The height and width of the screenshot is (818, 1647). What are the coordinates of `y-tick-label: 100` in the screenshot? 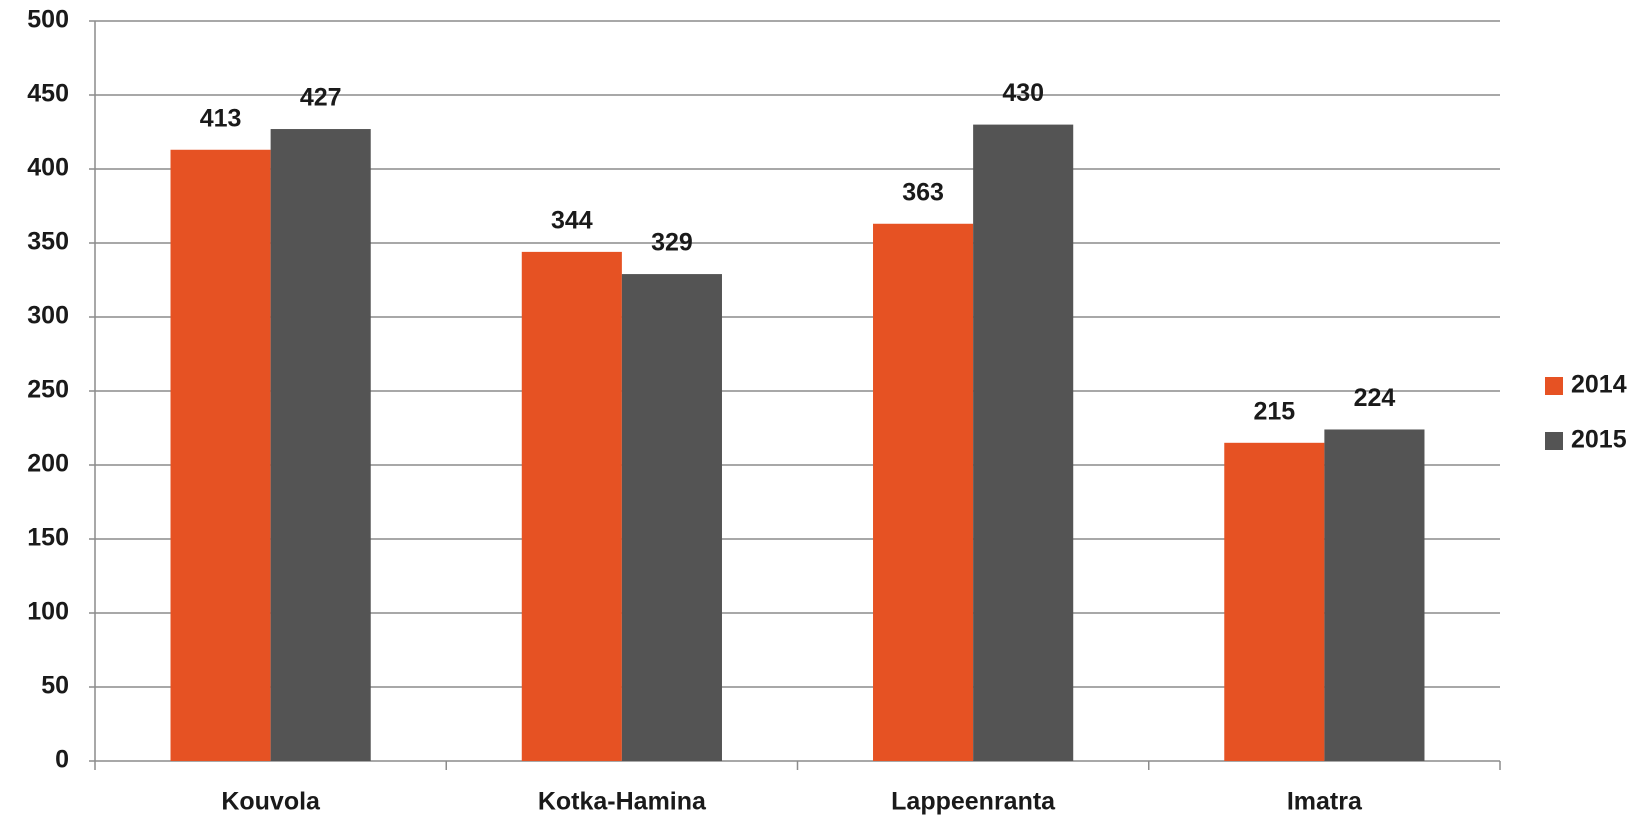 It's located at (48, 612).